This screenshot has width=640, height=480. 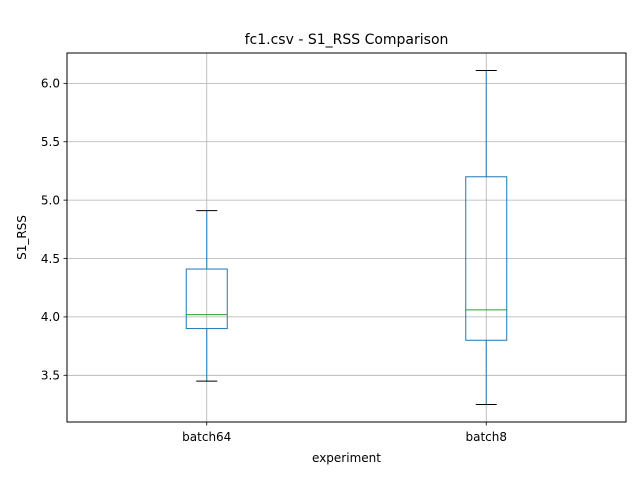 What do you see at coordinates (50, 142) in the screenshot?
I see `y-tick-label: 5.5` at bounding box center [50, 142].